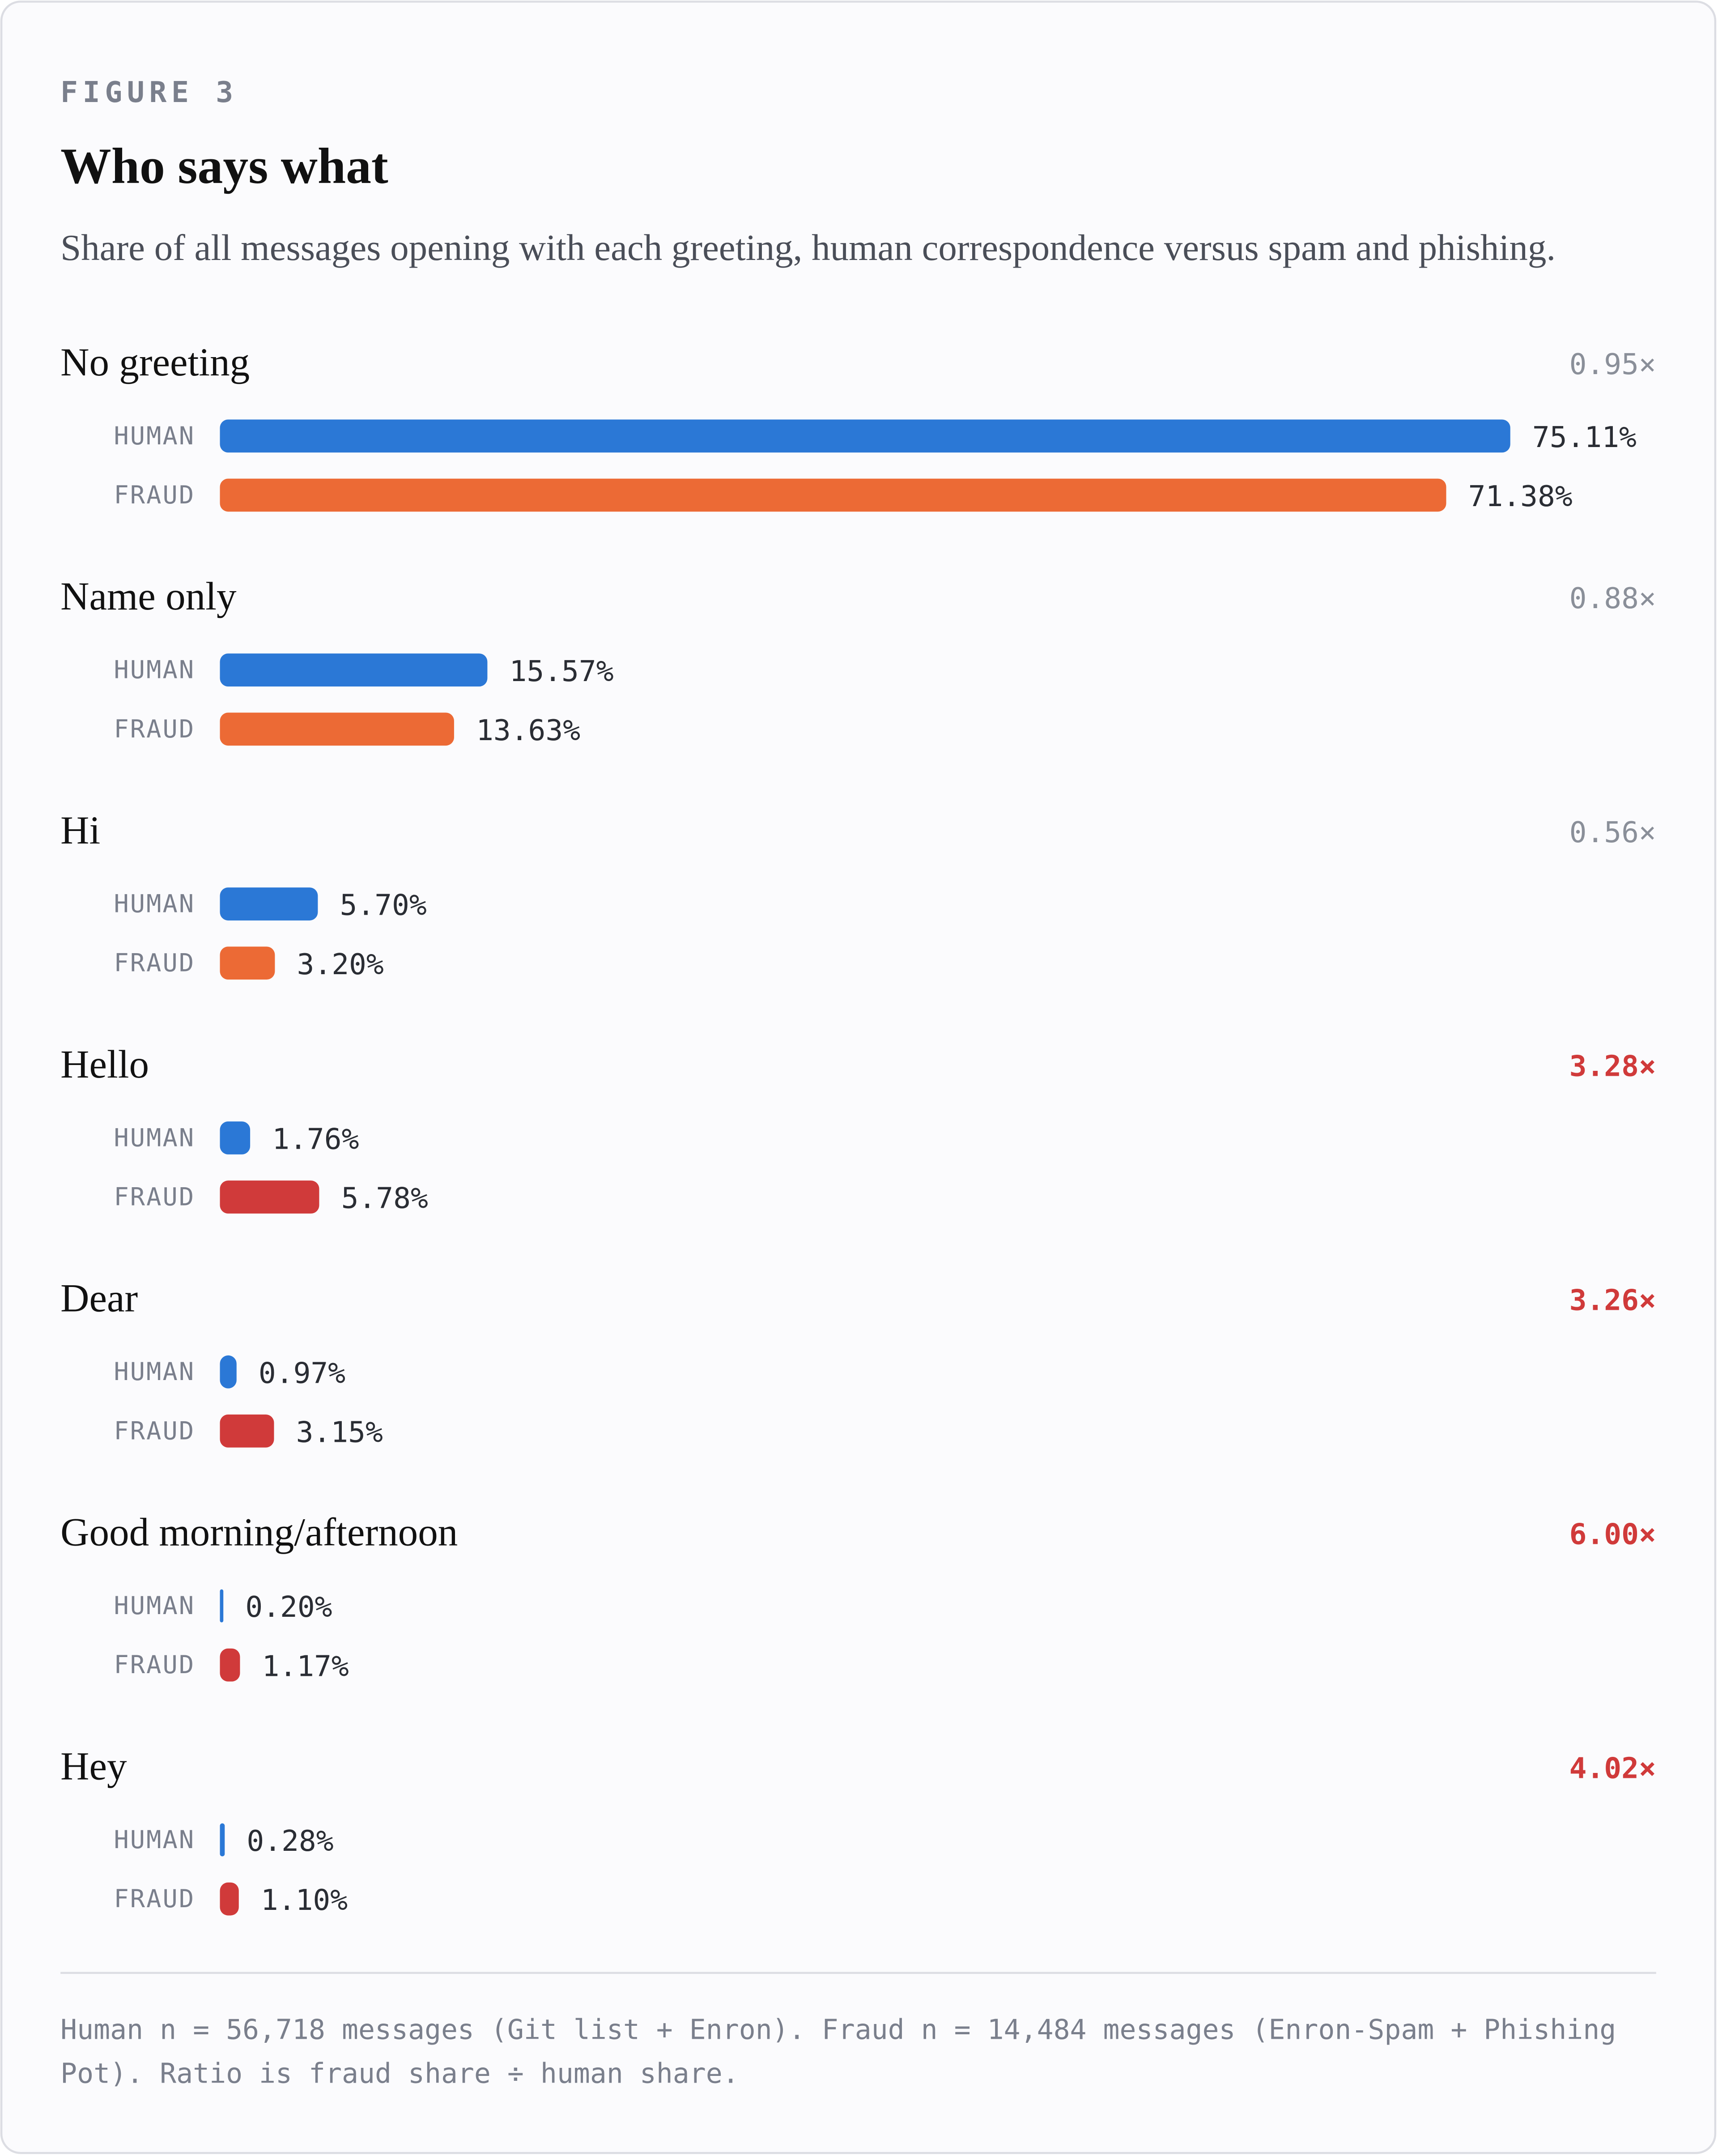 Image resolution: width=1718 pixels, height=2156 pixels. What do you see at coordinates (155, 362) in the screenshot?
I see `category-label: No greeting` at bounding box center [155, 362].